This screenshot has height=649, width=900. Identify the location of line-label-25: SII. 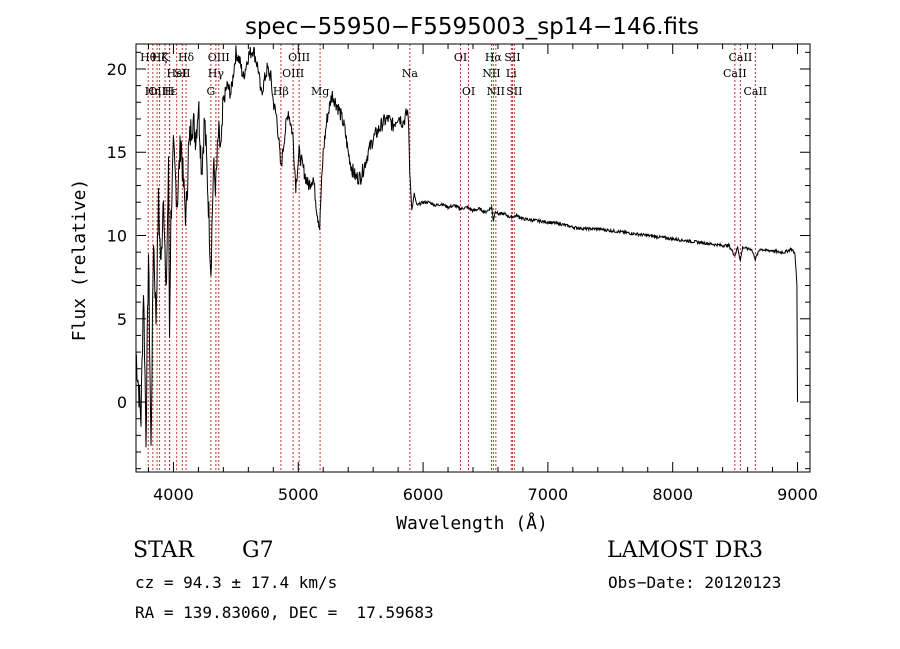
(514, 91).